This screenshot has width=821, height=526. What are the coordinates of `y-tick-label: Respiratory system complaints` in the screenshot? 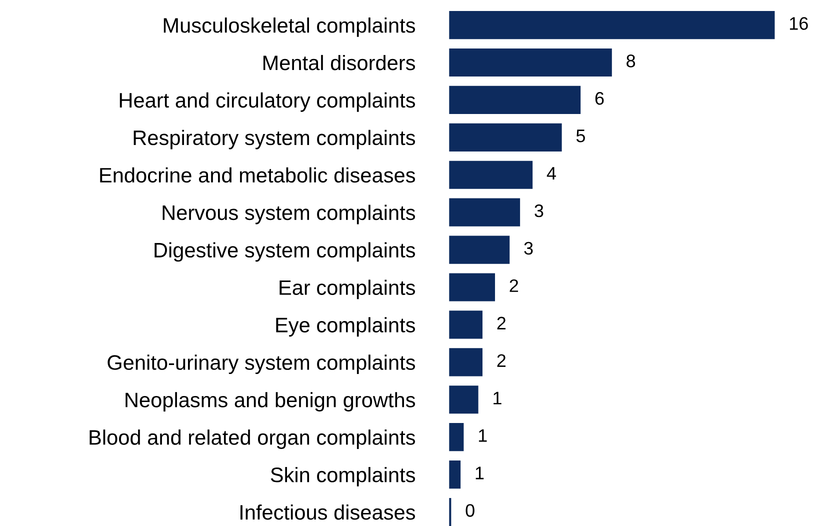 It's located at (275, 140).